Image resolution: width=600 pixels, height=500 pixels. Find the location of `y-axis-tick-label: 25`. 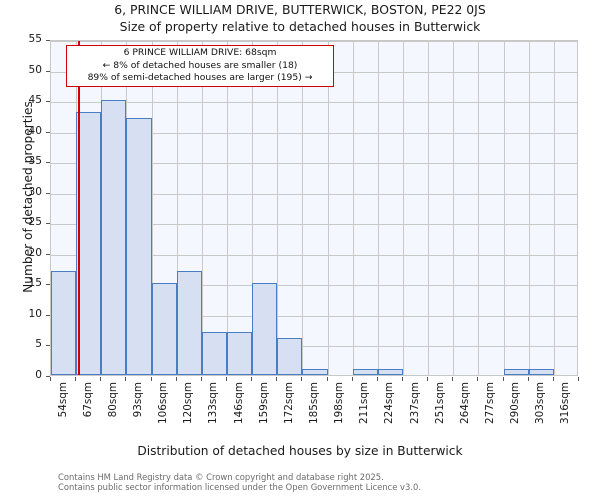

y-axis-tick-label: 25 is located at coordinates (35, 222).